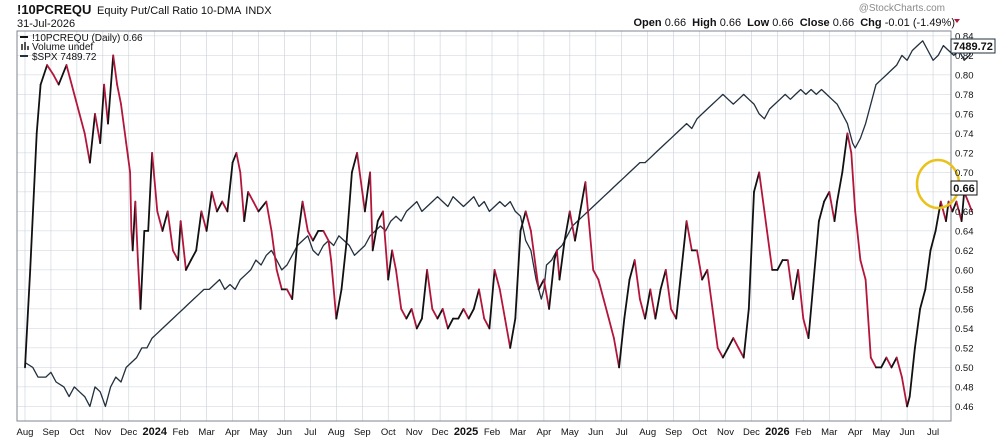  What do you see at coordinates (76, 432) in the screenshot?
I see `x-tick-label: Oct` at bounding box center [76, 432].